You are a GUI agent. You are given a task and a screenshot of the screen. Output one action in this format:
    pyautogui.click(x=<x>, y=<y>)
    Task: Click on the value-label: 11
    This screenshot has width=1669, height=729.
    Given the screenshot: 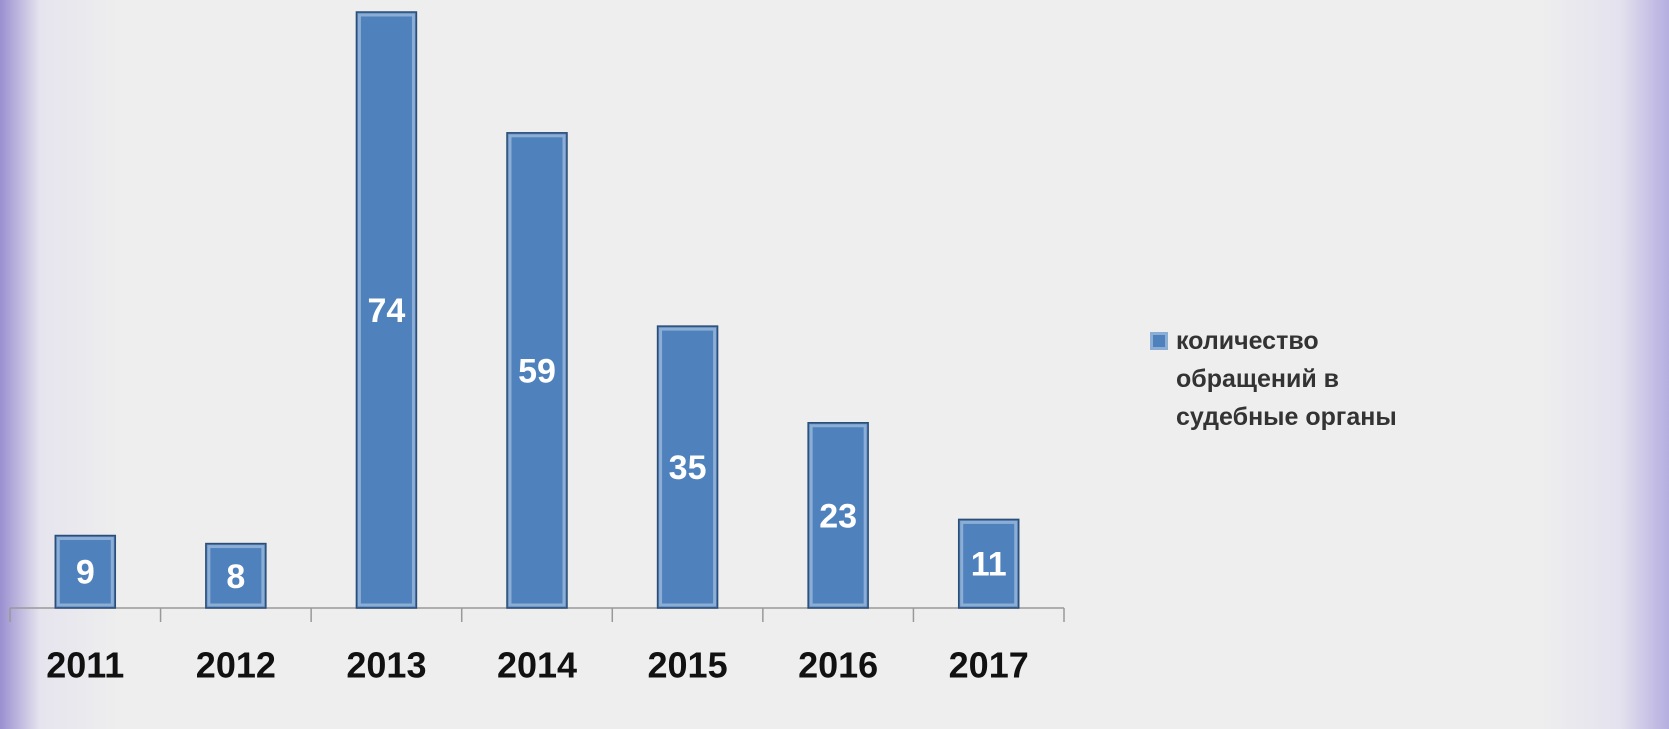 What is the action you would take?
    pyautogui.click(x=989, y=565)
    